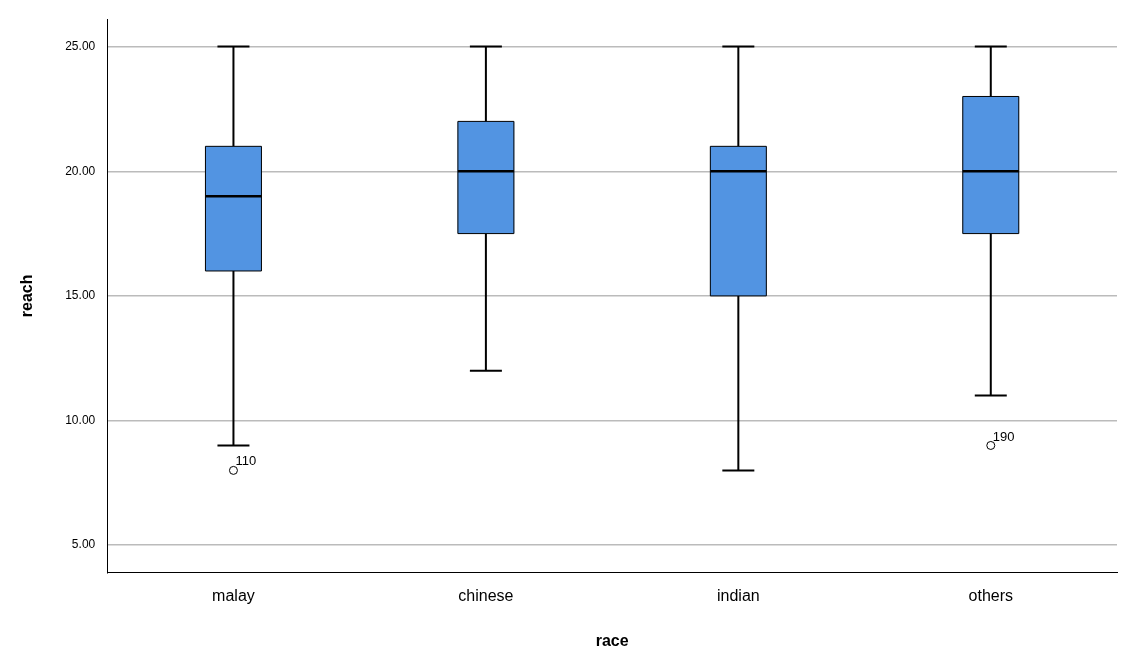 The image size is (1125, 665). What do you see at coordinates (612, 640) in the screenshot?
I see `x-axis-title: race` at bounding box center [612, 640].